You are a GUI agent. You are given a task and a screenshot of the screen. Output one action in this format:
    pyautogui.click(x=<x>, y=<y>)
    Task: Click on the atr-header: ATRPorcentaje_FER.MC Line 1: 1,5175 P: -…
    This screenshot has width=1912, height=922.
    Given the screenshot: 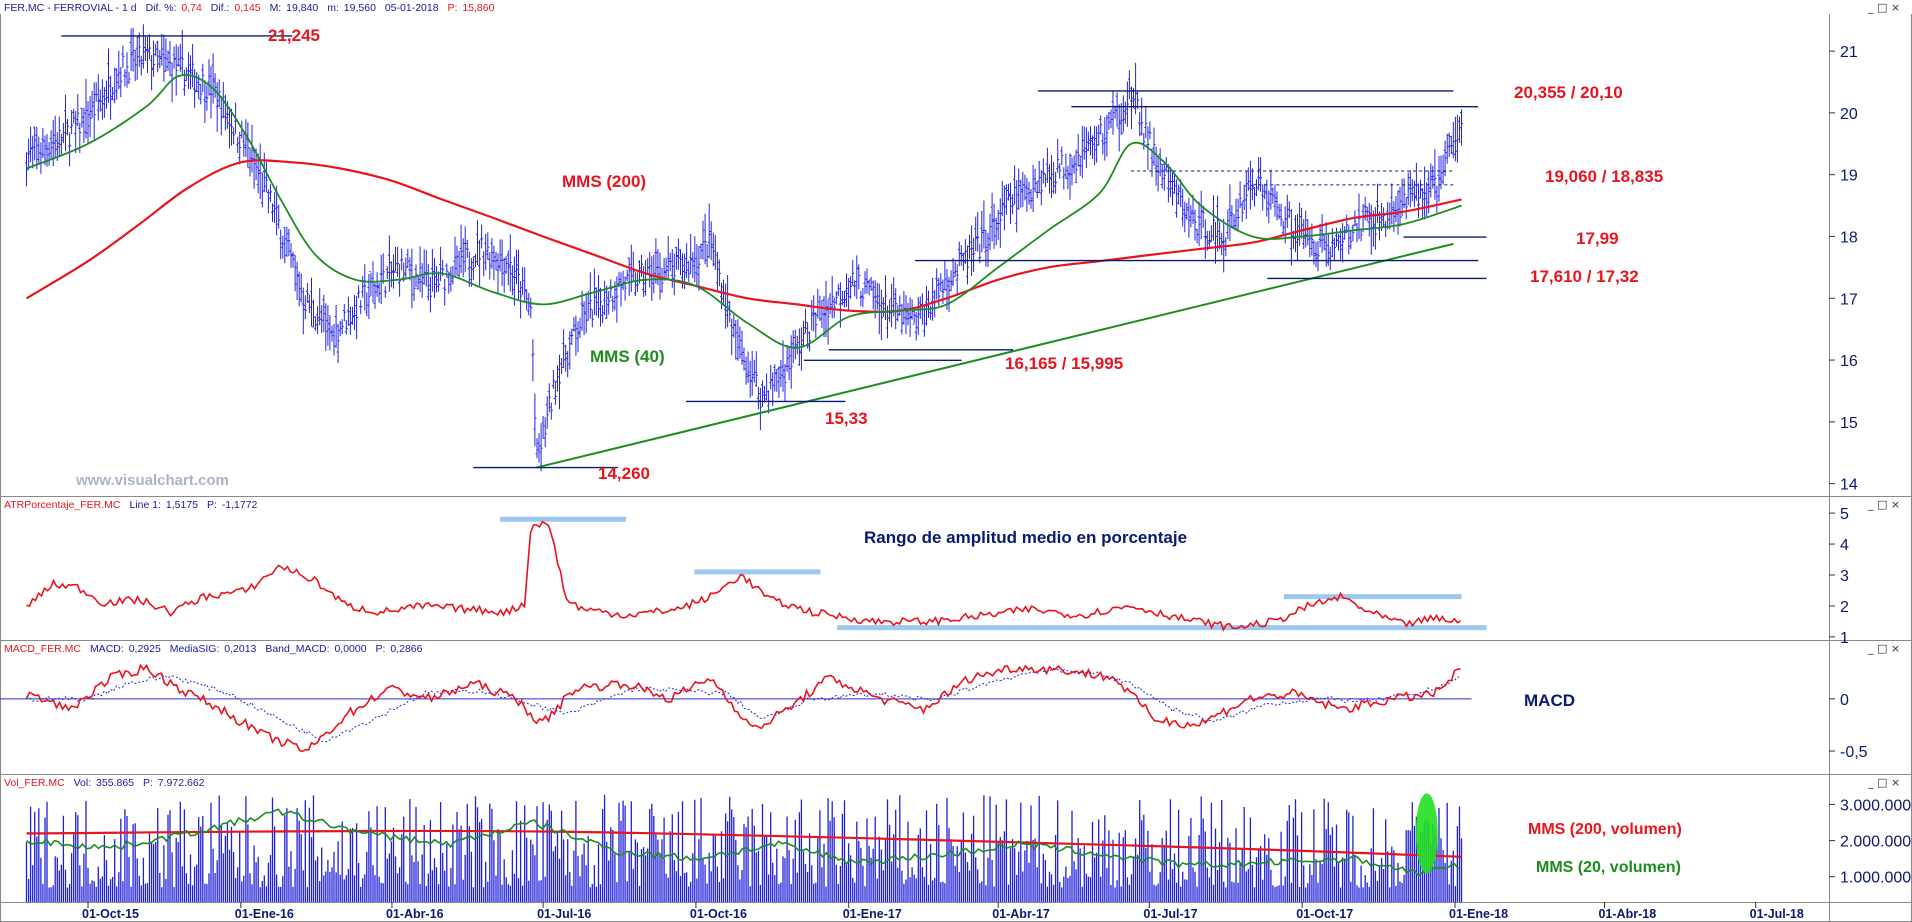 What is the action you would take?
    pyautogui.click(x=131, y=505)
    